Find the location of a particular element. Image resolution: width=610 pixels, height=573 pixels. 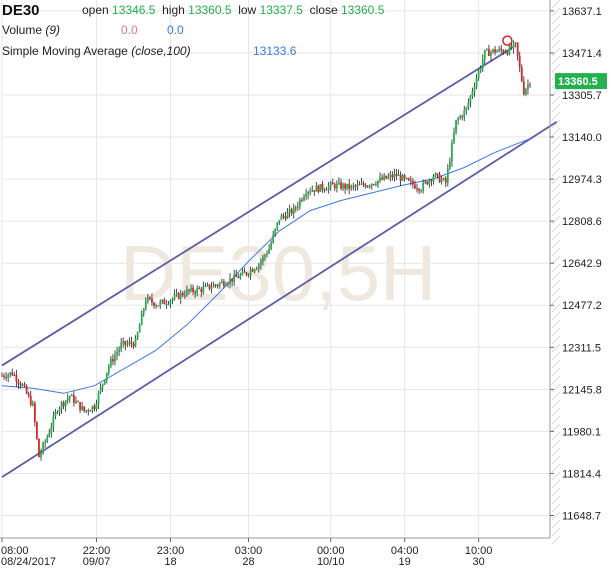

y-tick-label: 13305.7 is located at coordinates (582, 96).